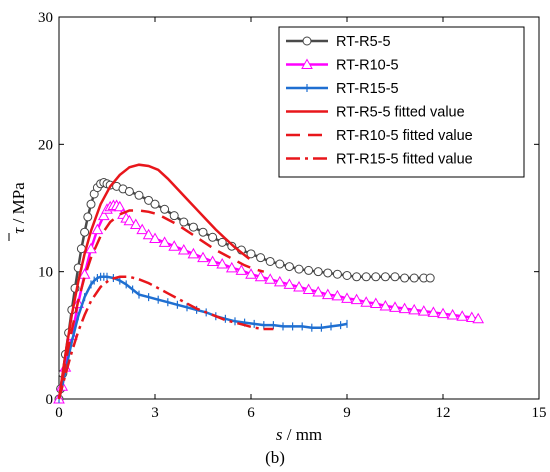 The width and height of the screenshot is (550, 472). I want to click on legend-item: RT-R5-5 fitted value, so click(375, 113).